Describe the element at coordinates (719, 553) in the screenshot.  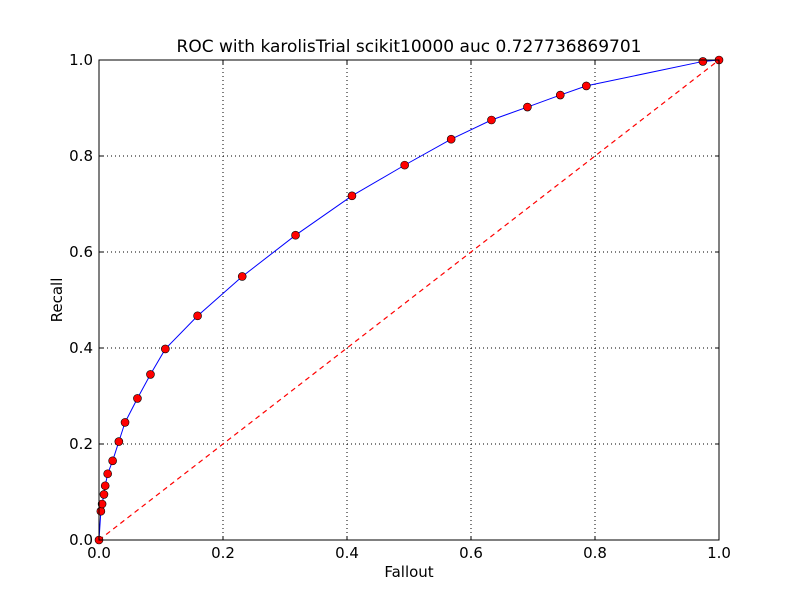
I see `x-tick-label: 1.0` at that location.